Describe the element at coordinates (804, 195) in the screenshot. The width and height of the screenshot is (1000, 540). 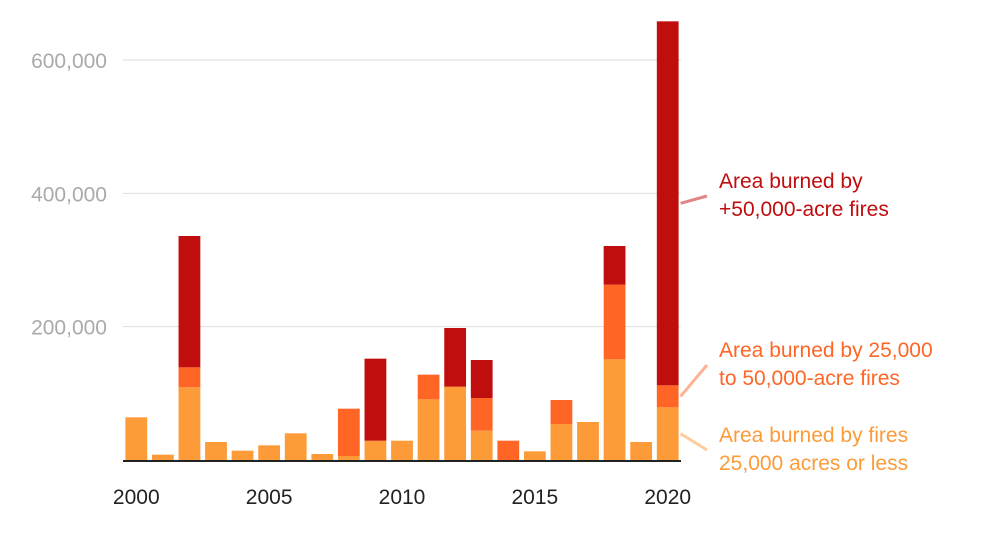
I see `legend-label: Area burned by +50,000-acre fires` at that location.